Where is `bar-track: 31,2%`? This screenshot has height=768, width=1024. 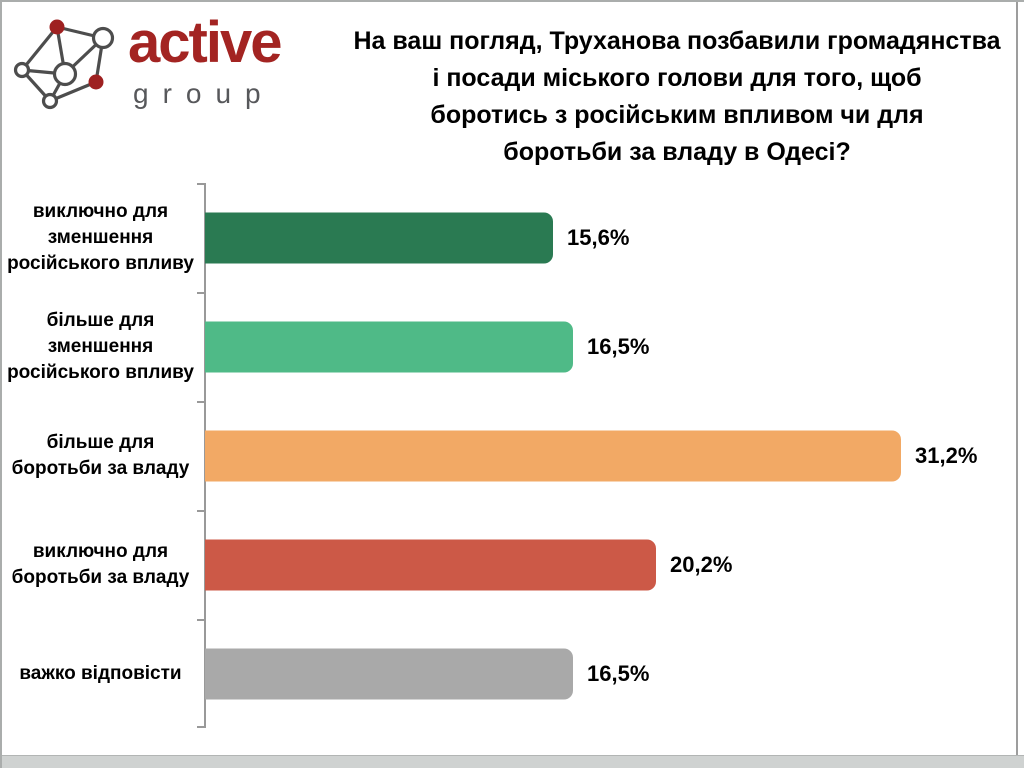
bar-track: 31,2% is located at coordinates (611, 455).